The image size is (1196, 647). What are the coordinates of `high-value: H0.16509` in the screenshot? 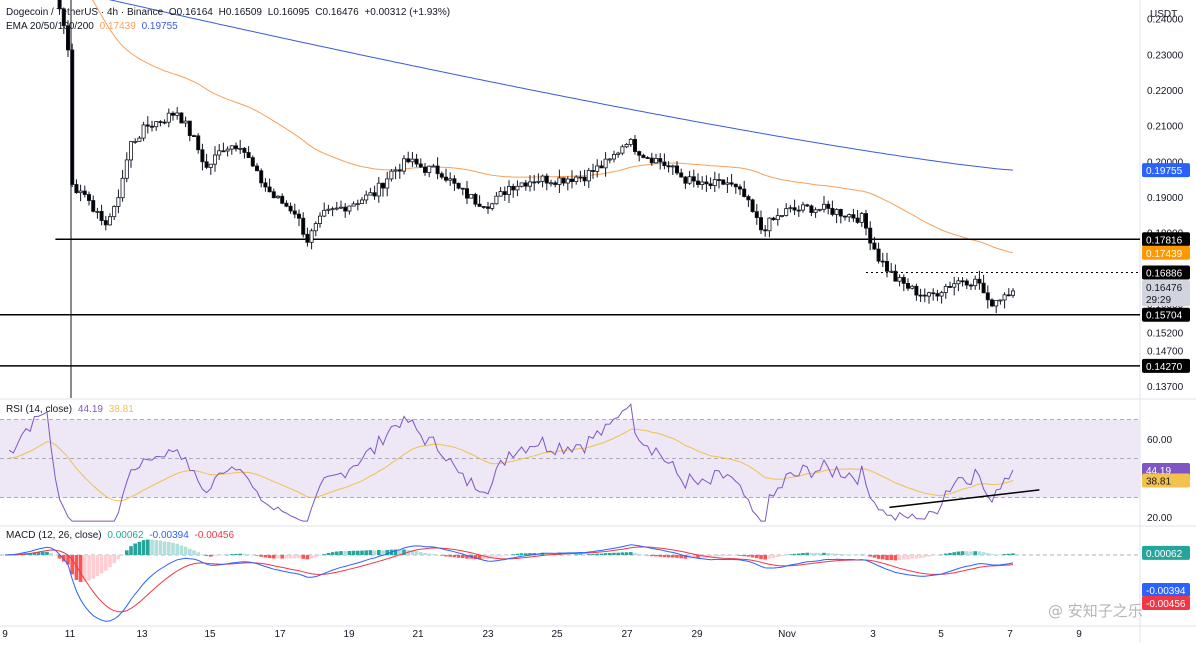 It's located at (240, 12).